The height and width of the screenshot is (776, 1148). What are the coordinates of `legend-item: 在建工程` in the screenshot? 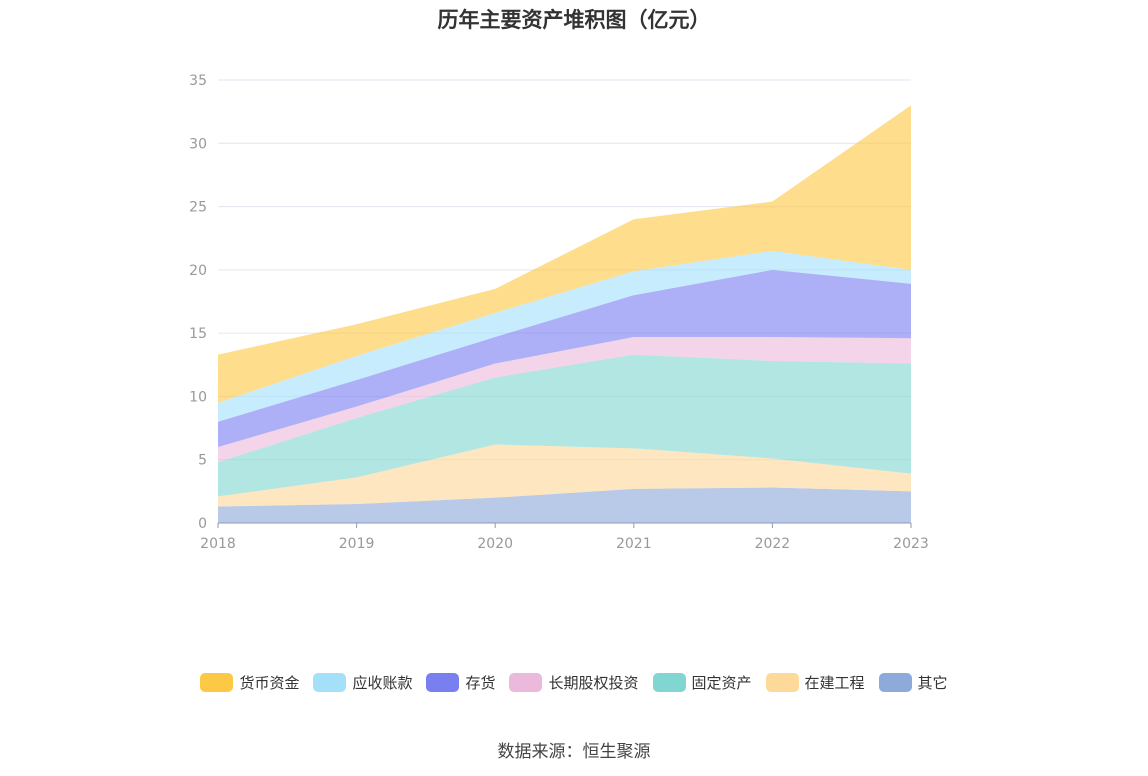 It's located at (815, 682).